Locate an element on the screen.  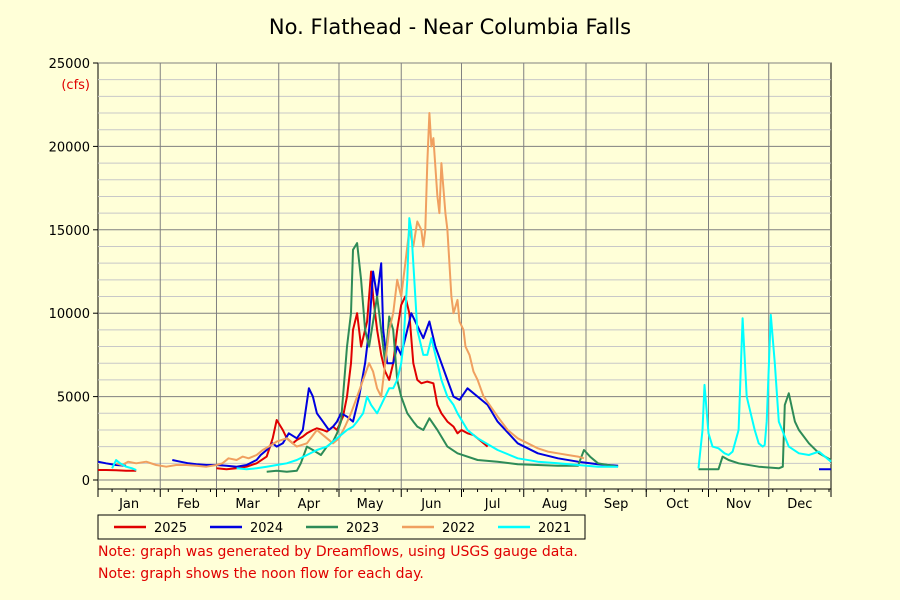
legend: 2025 2024 2023 2022 2021 is located at coordinates (341, 527).